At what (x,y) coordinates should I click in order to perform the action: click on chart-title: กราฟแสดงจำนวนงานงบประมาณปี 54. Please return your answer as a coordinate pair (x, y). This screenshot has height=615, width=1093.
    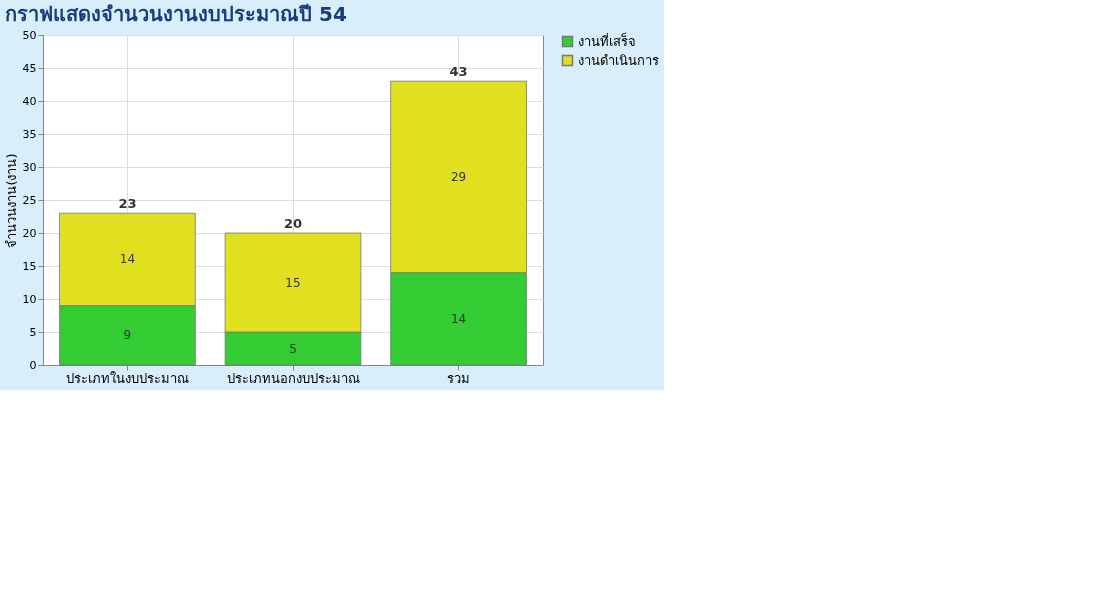
    Looking at the image, I should click on (176, 14).